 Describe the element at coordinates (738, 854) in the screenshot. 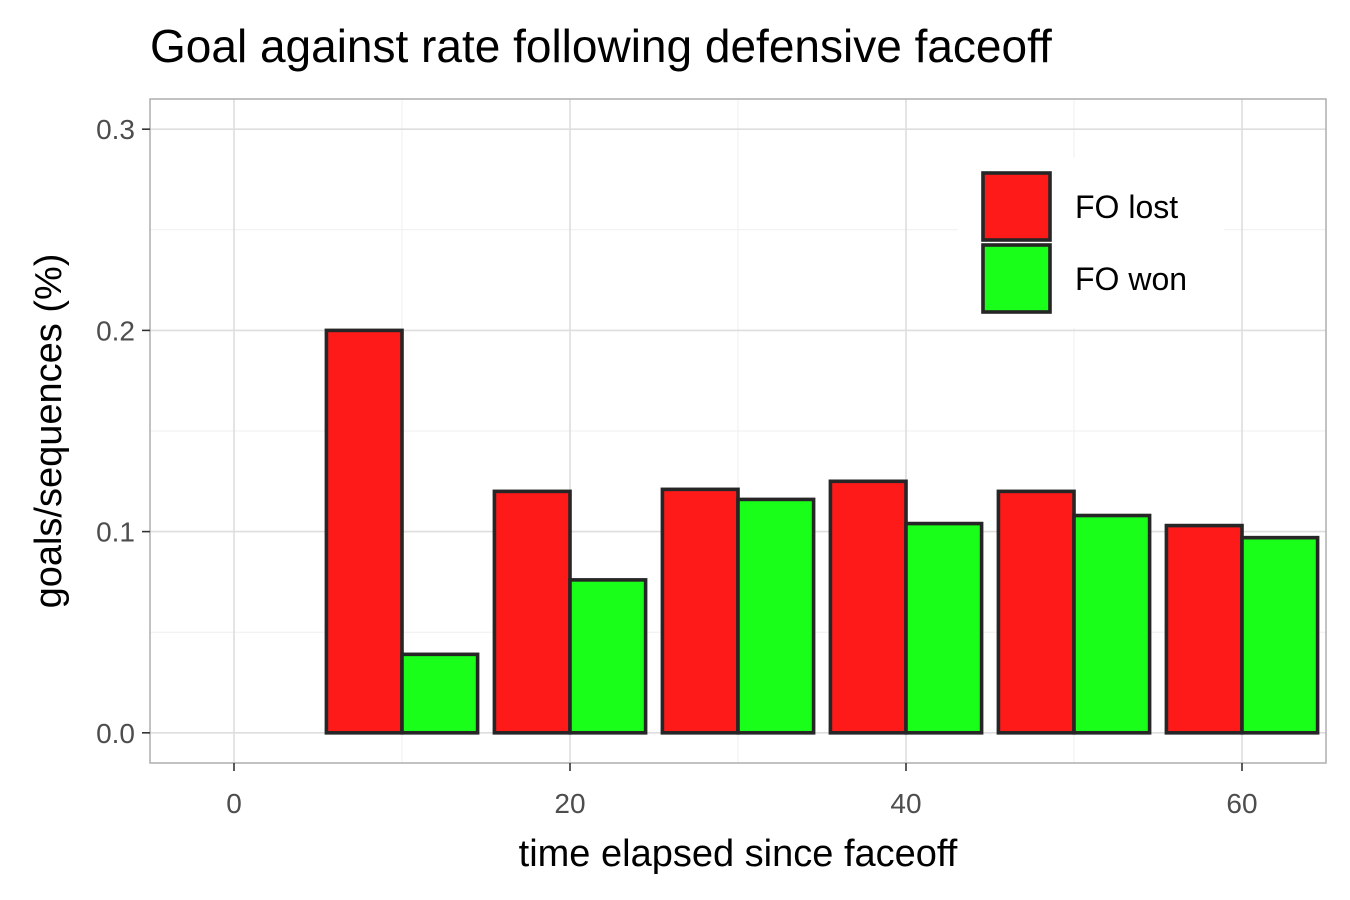

I see `x-axis-title: time elapsed since faceoff` at that location.